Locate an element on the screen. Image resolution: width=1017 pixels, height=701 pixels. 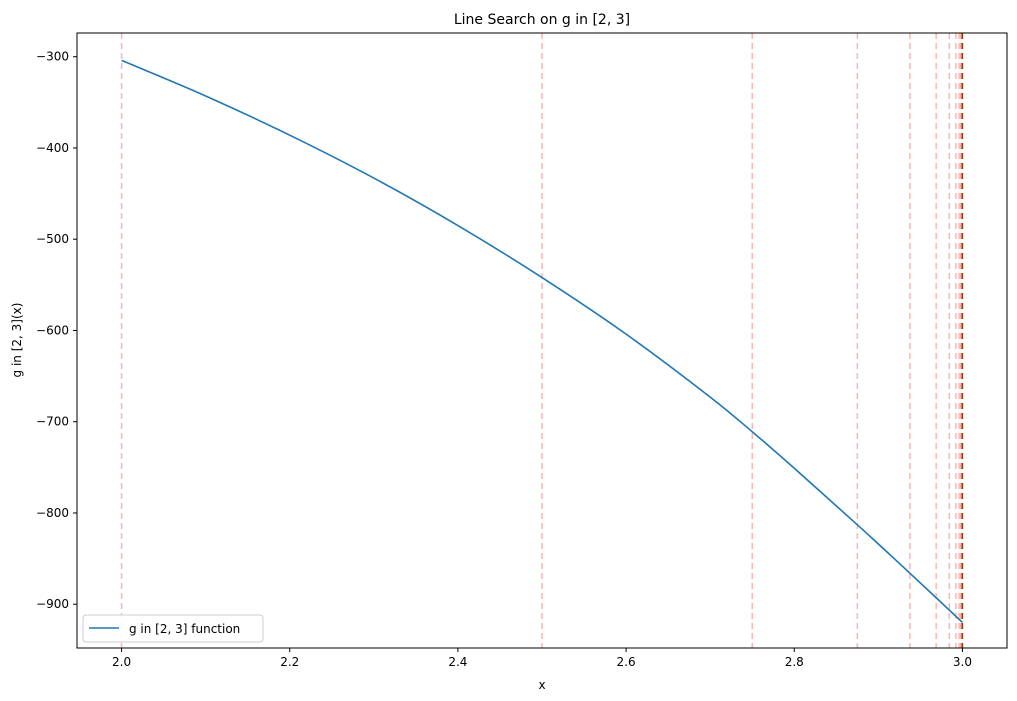
legend-label: g in [2, 3] function is located at coordinates (184, 629).